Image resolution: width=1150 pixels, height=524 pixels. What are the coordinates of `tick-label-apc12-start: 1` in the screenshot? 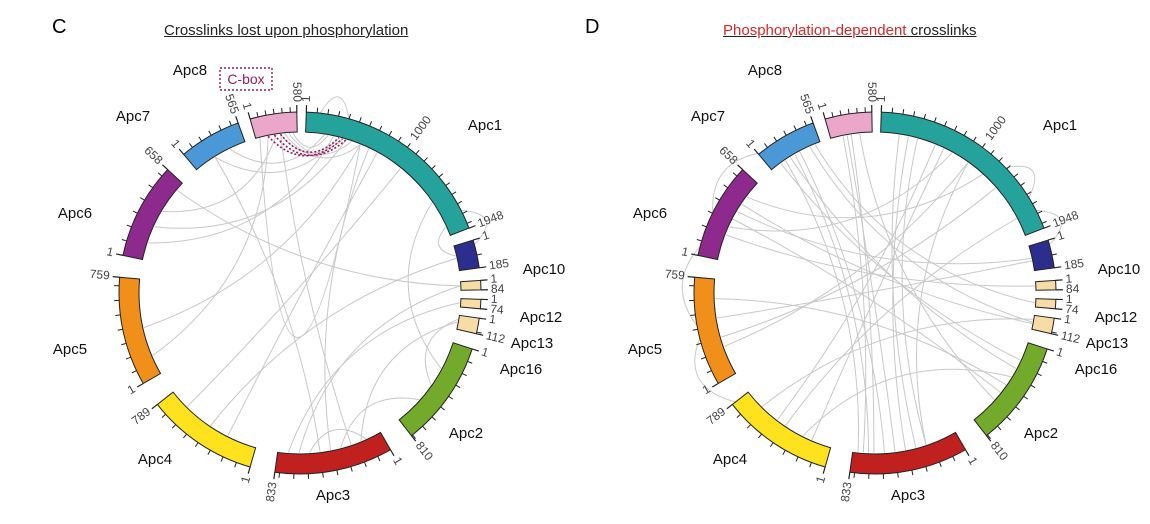 It's located at (494, 278).